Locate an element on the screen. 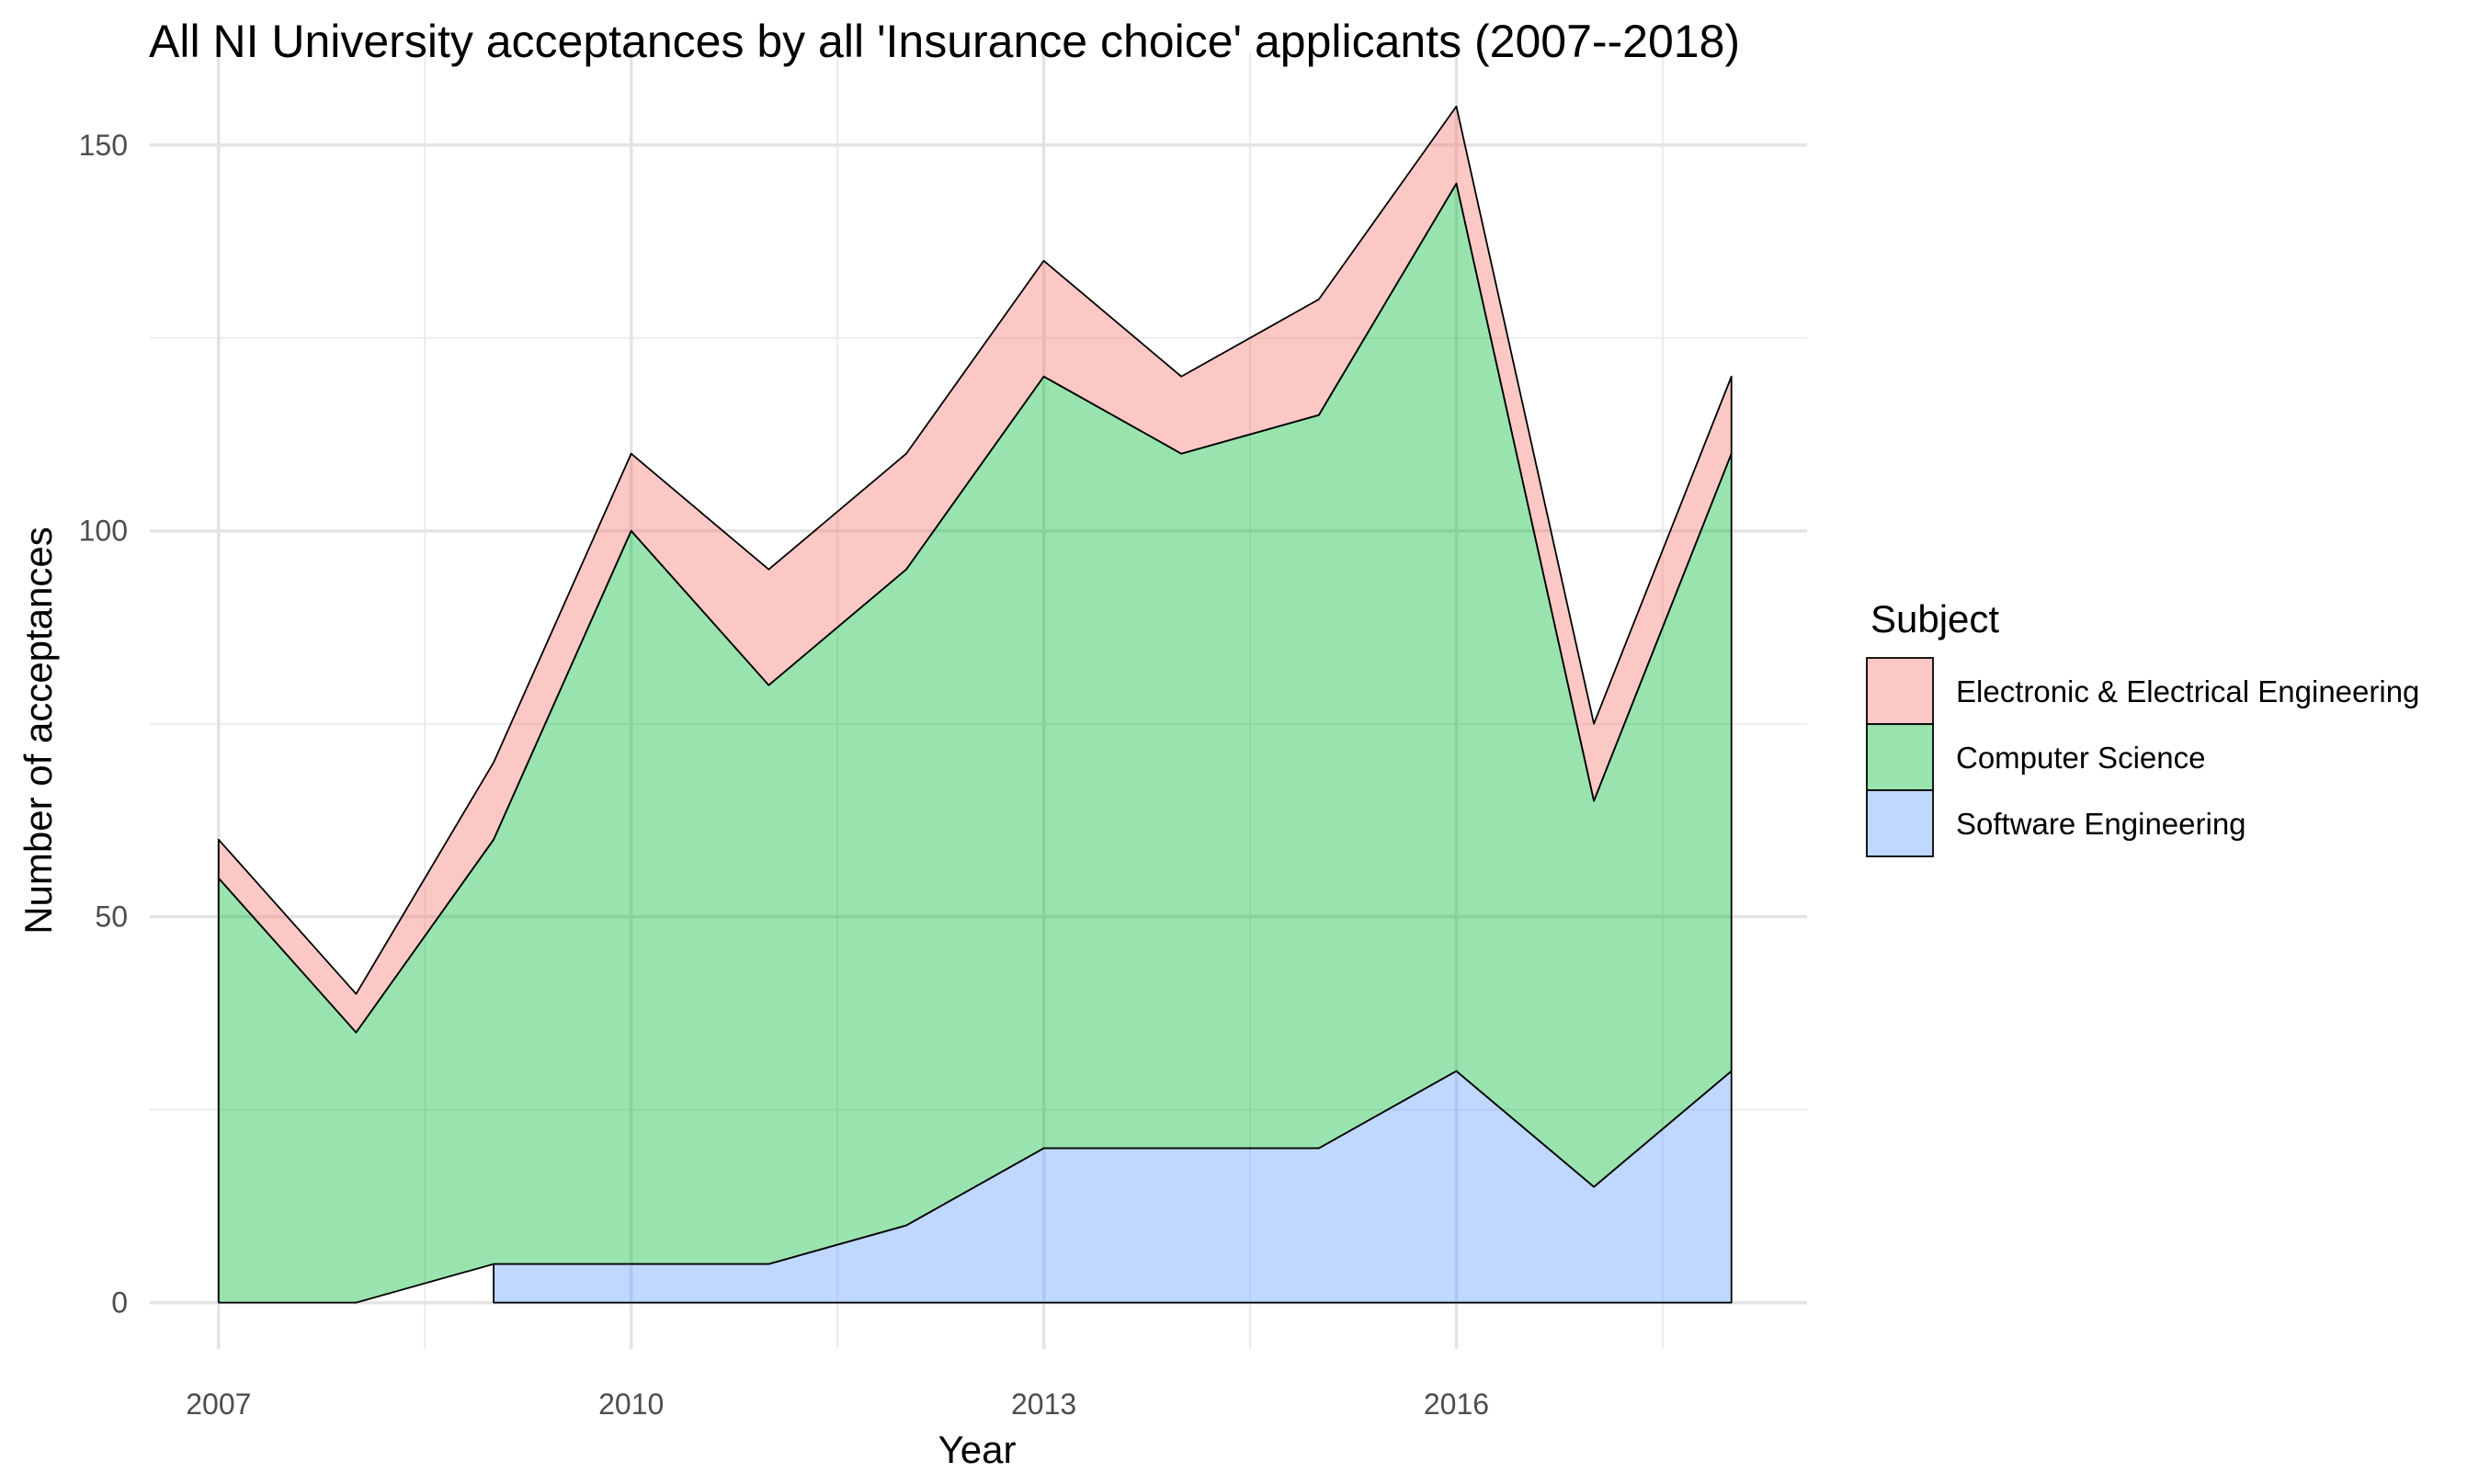 Image resolution: width=2490 pixels, height=1484 pixels. area-series-software-engineering is located at coordinates (1113, 1187).